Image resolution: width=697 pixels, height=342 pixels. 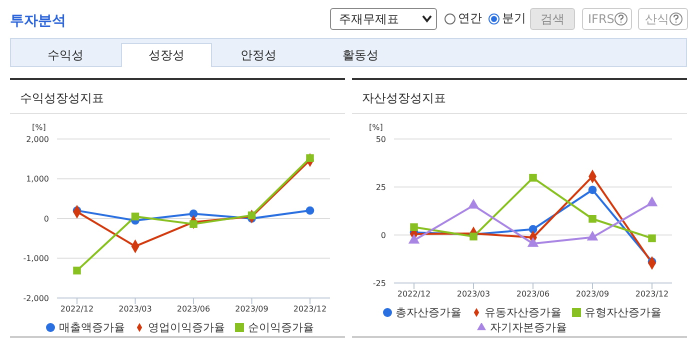 What do you see at coordinates (37, 179) in the screenshot?
I see `y-tick-label: 1,000` at bounding box center [37, 179].